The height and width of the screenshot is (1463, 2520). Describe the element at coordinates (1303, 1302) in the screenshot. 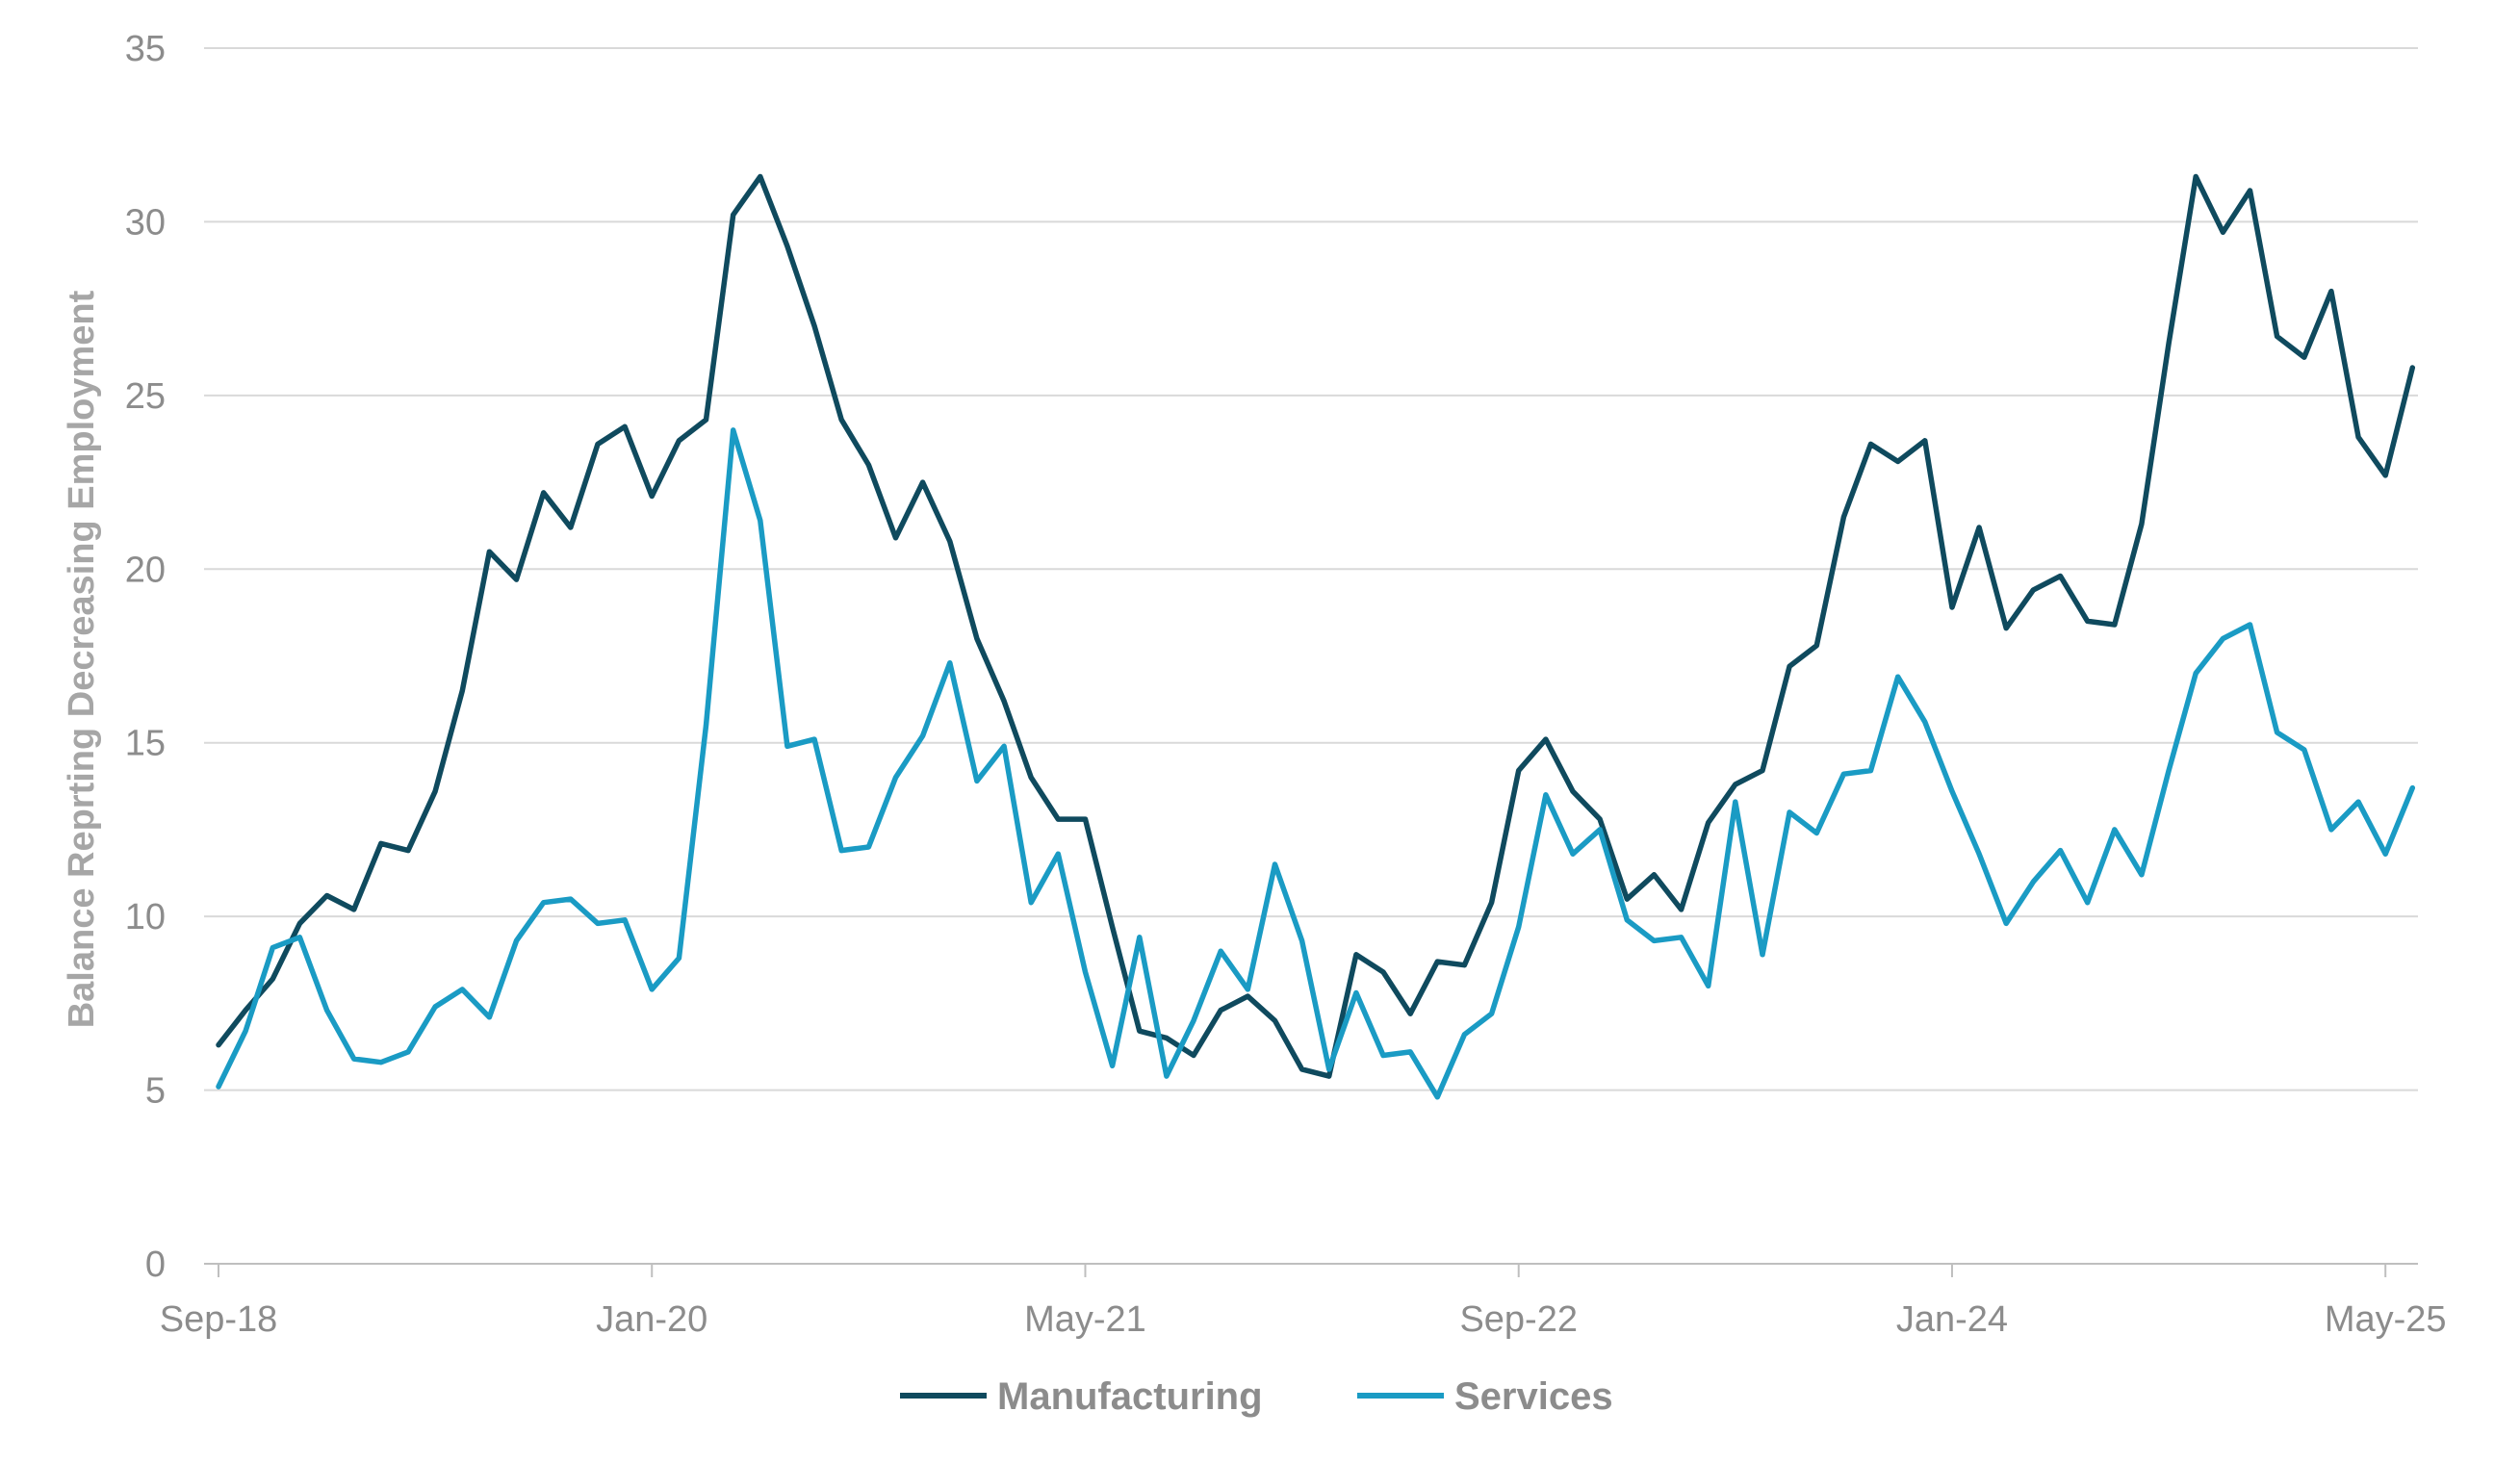

I see `x-axis-ticks: Sep-18 Jan-20 May-21 Sep-22 Jan-24 May-25` at that location.